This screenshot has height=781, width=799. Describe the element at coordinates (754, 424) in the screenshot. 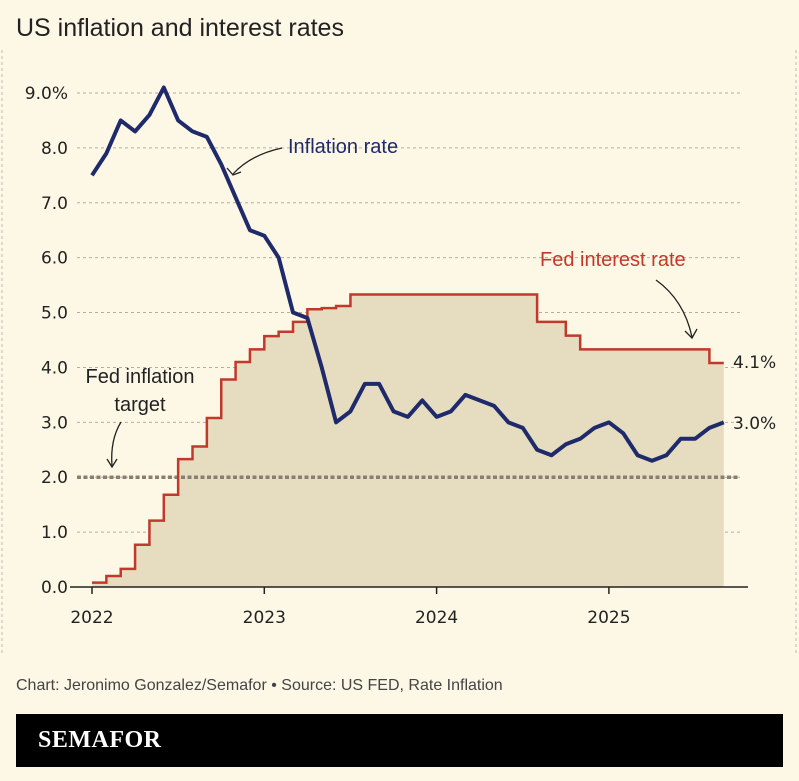

I see `inflation-end-label: 3.0%` at that location.